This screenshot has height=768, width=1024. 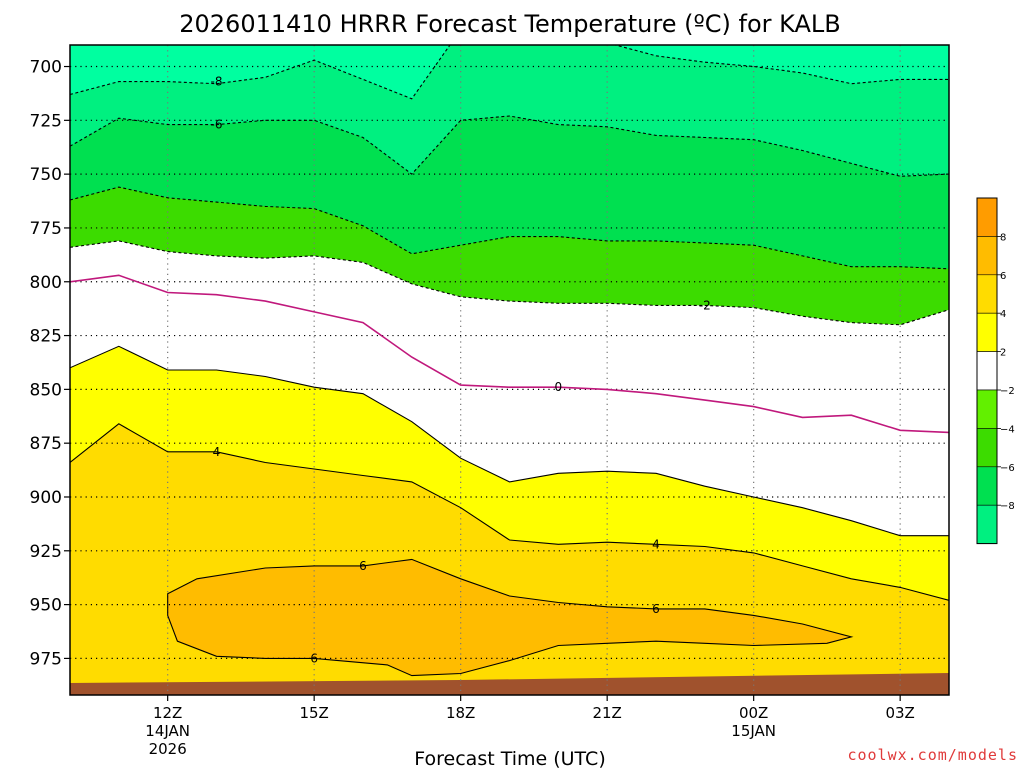 What do you see at coordinates (1007, 391) in the screenshot?
I see `colorbar-label: −2` at bounding box center [1007, 391].